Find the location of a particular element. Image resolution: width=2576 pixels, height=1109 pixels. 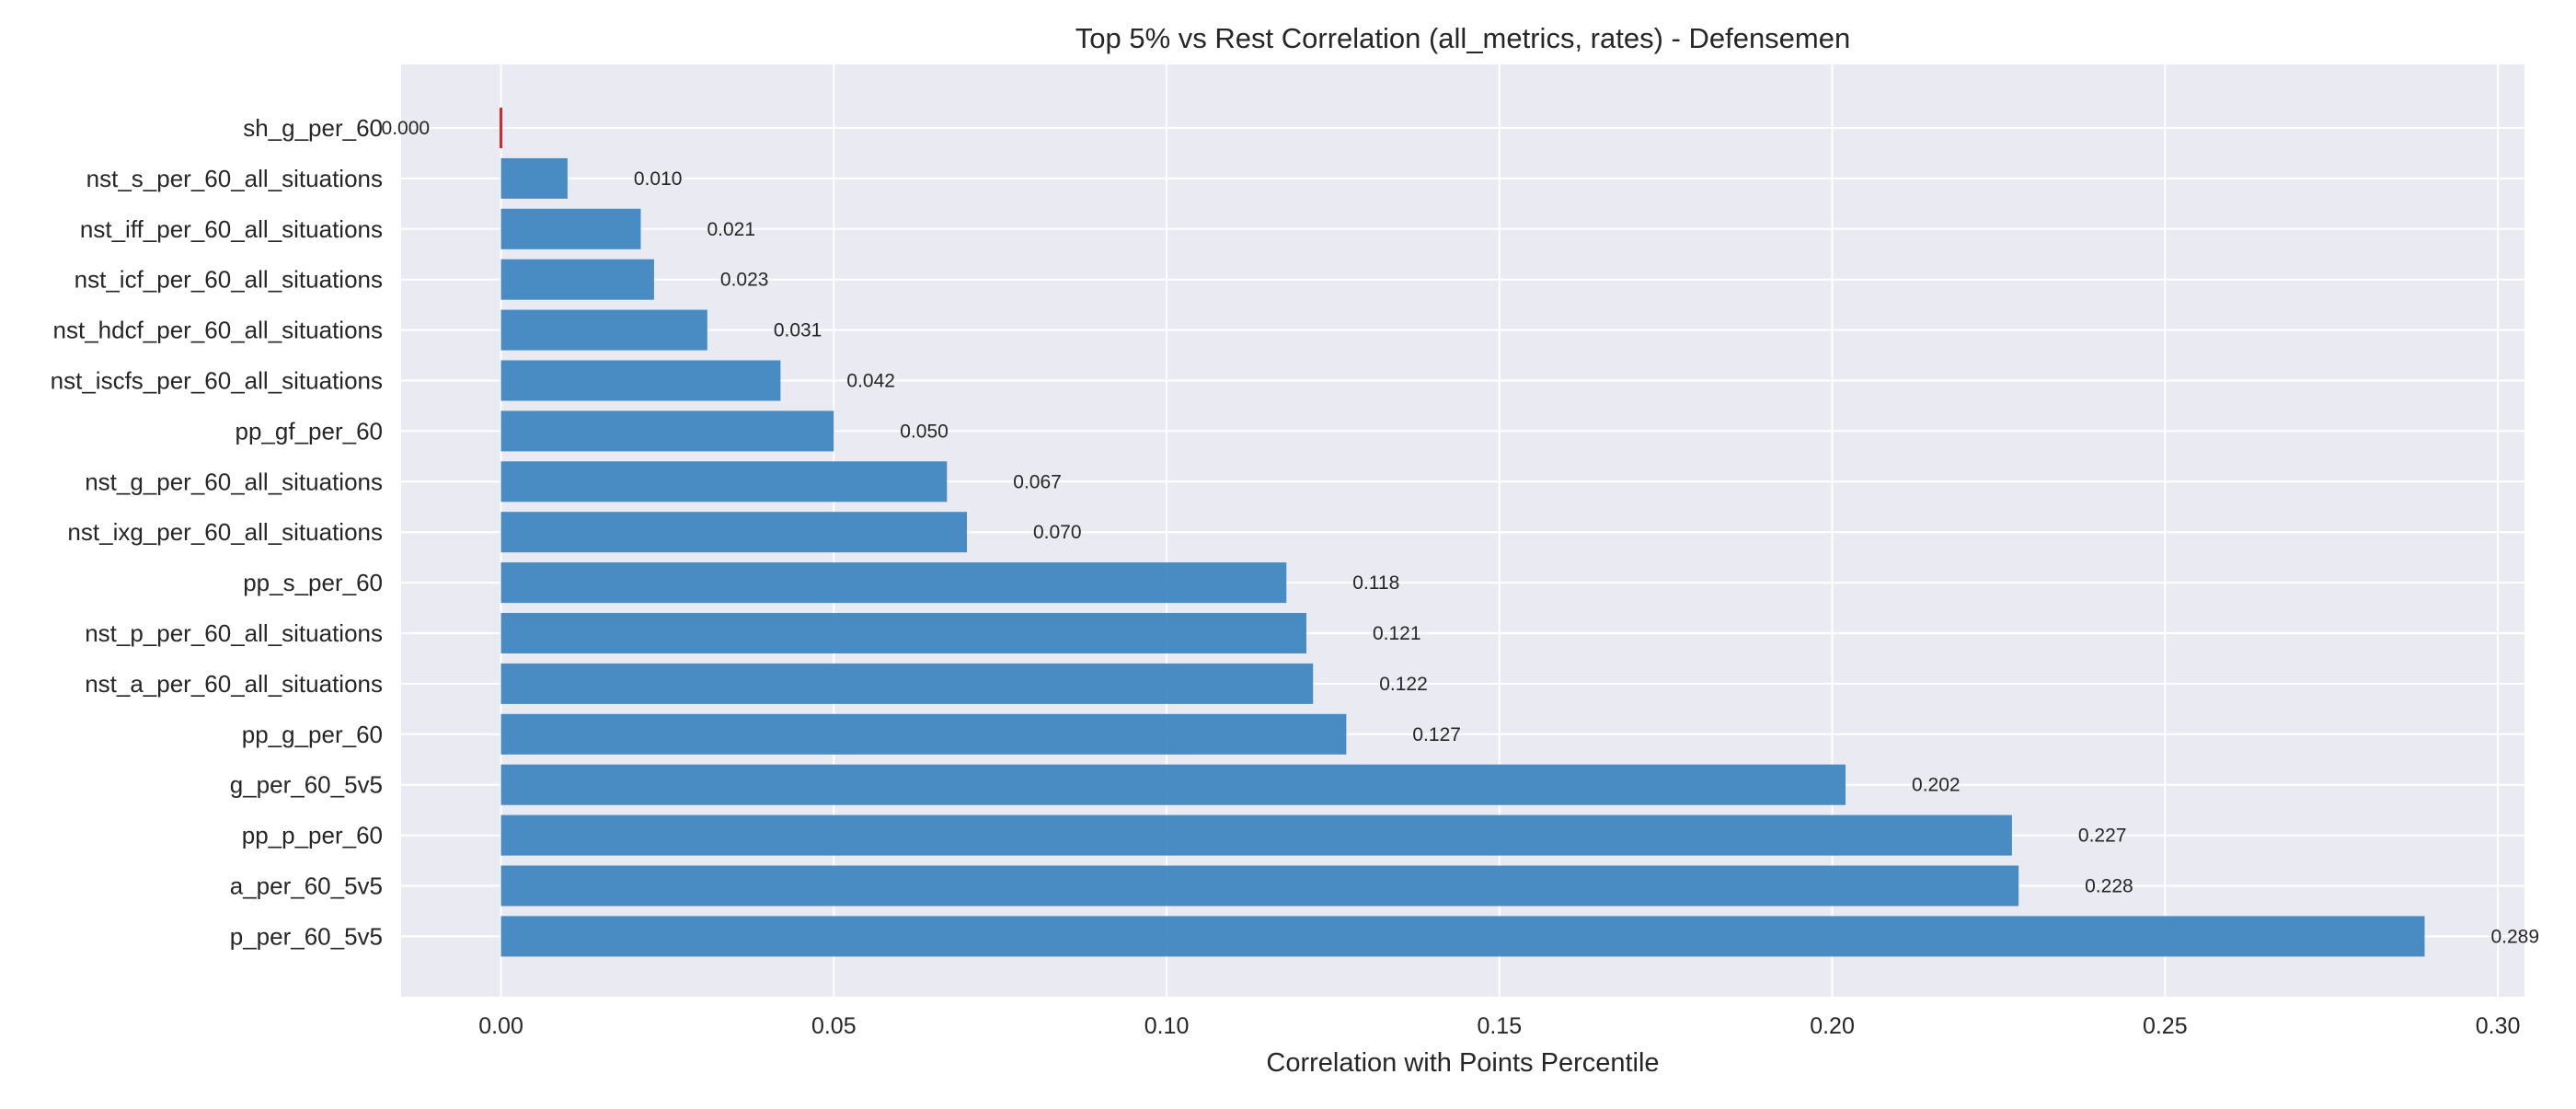

y-tick-label: nst_icf_per_60_all_situations is located at coordinates (229, 280).